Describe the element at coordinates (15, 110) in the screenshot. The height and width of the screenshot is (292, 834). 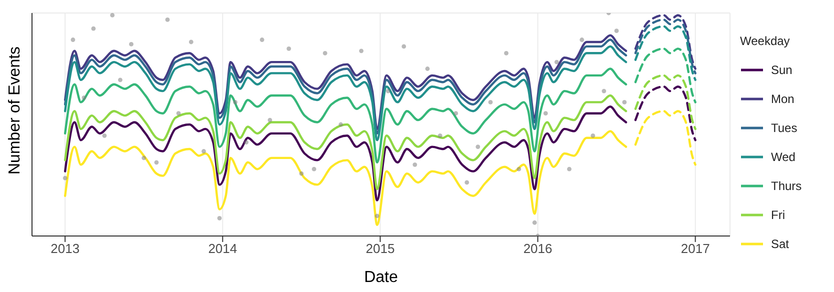
I see `y-axis-title: Number of Events` at that location.